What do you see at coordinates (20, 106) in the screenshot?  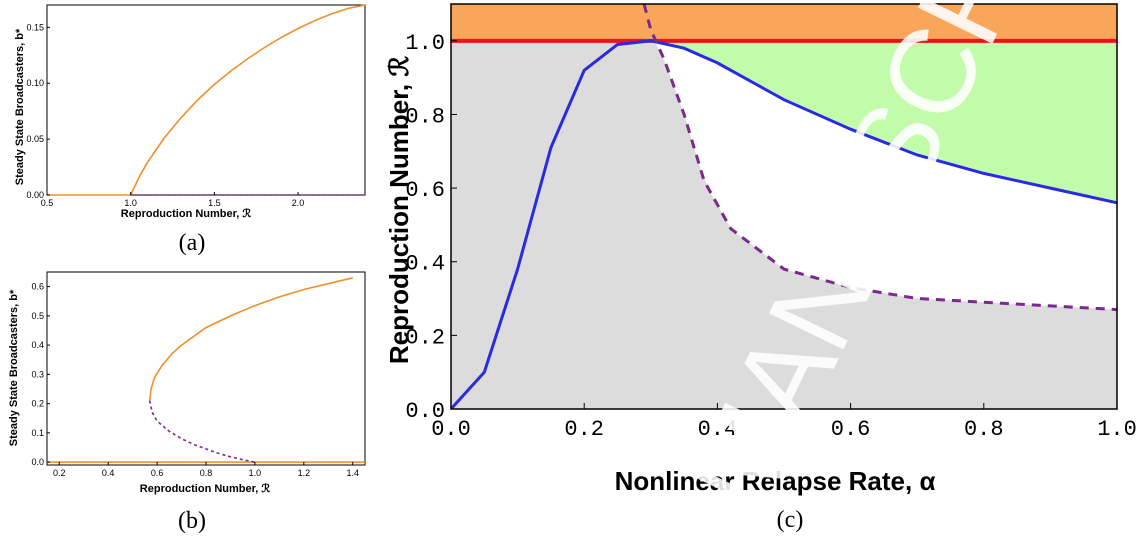 I see `panel-a-y-label: Steady State Broadcasters, b*` at bounding box center [20, 106].